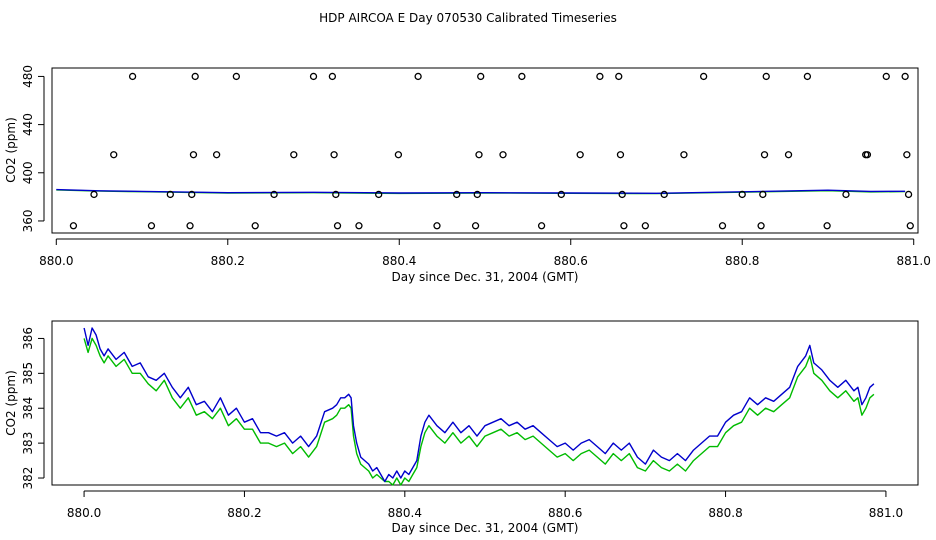 The height and width of the screenshot is (540, 936). Describe the element at coordinates (28, 408) in the screenshot. I see `y-tick-label: 384` at that location.